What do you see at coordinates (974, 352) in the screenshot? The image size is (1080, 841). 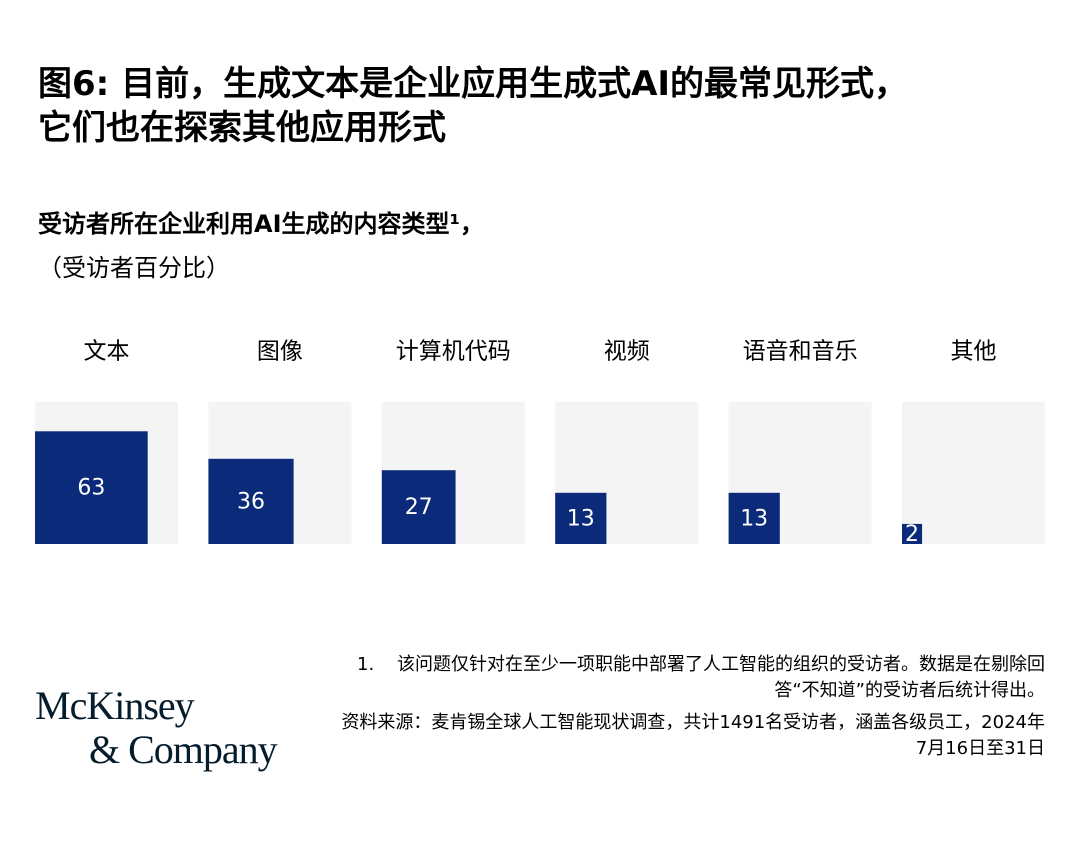 I see `category-label: 其他` at bounding box center [974, 352].